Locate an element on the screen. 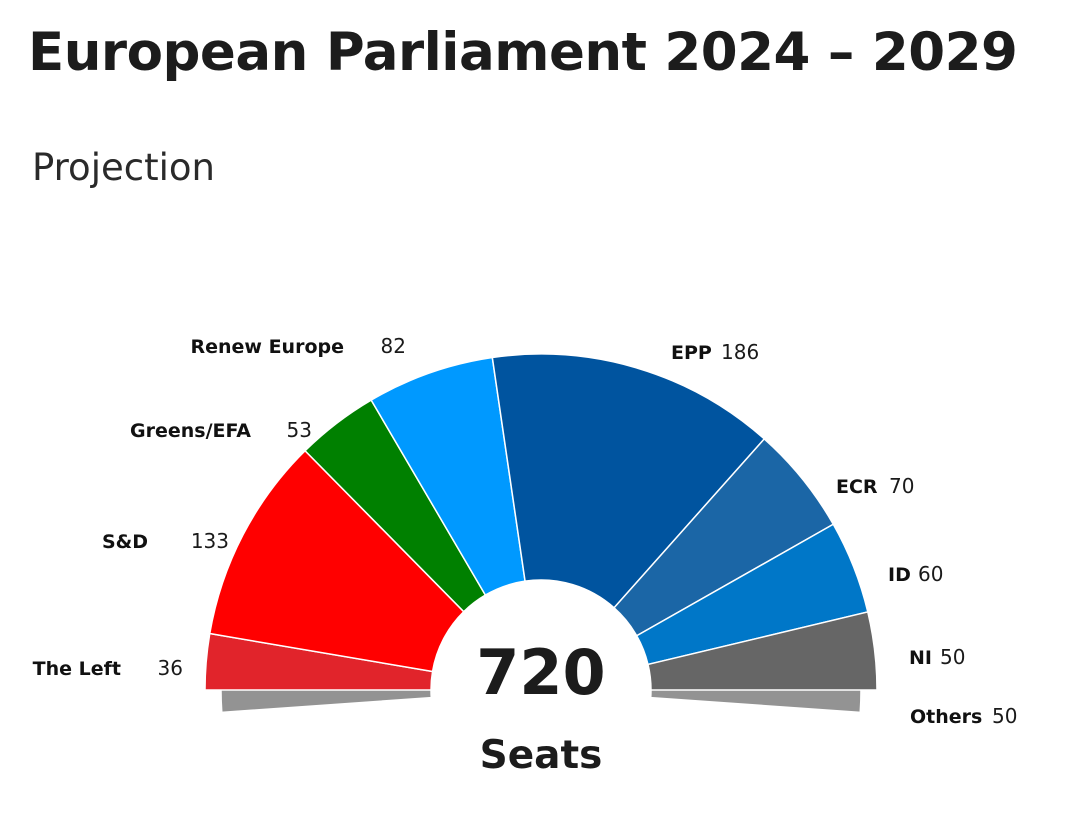 The height and width of the screenshot is (833, 1080). label-id-value: 60 is located at coordinates (930, 574).